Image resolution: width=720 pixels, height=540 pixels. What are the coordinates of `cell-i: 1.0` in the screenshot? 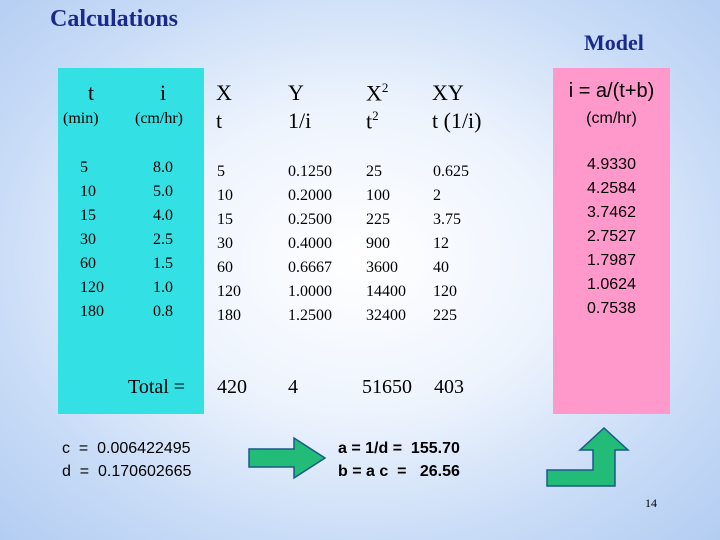 It's located at (163, 287).